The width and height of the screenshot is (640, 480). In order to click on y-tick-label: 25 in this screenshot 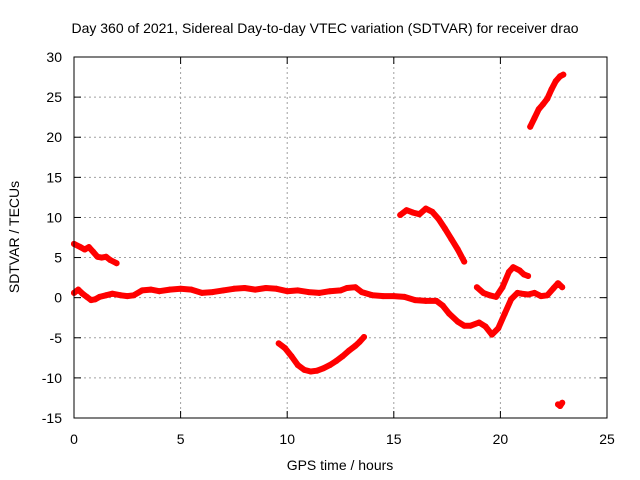, I will do `click(54, 97)`.